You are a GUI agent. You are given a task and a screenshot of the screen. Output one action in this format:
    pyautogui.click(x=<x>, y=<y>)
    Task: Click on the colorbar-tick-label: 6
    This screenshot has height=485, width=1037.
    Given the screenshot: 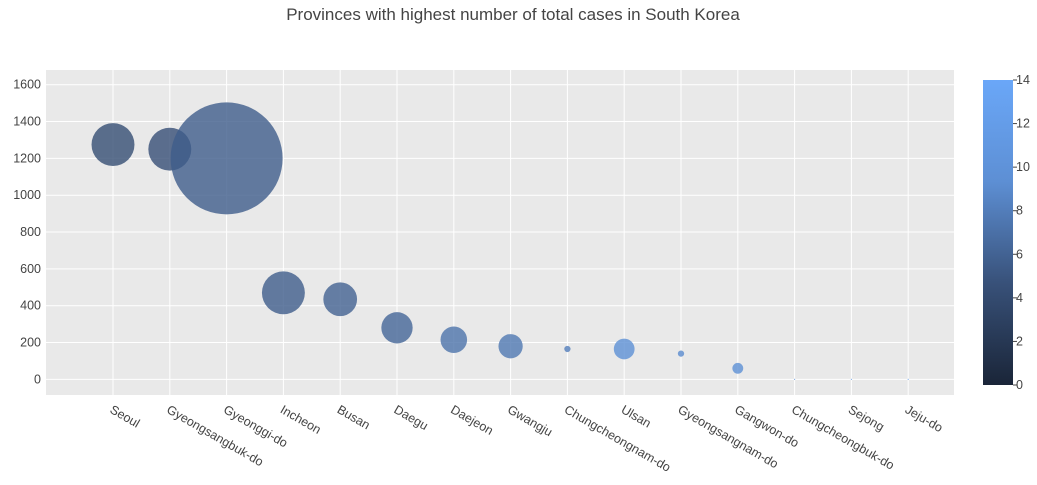 What is the action you would take?
    pyautogui.click(x=1019, y=254)
    